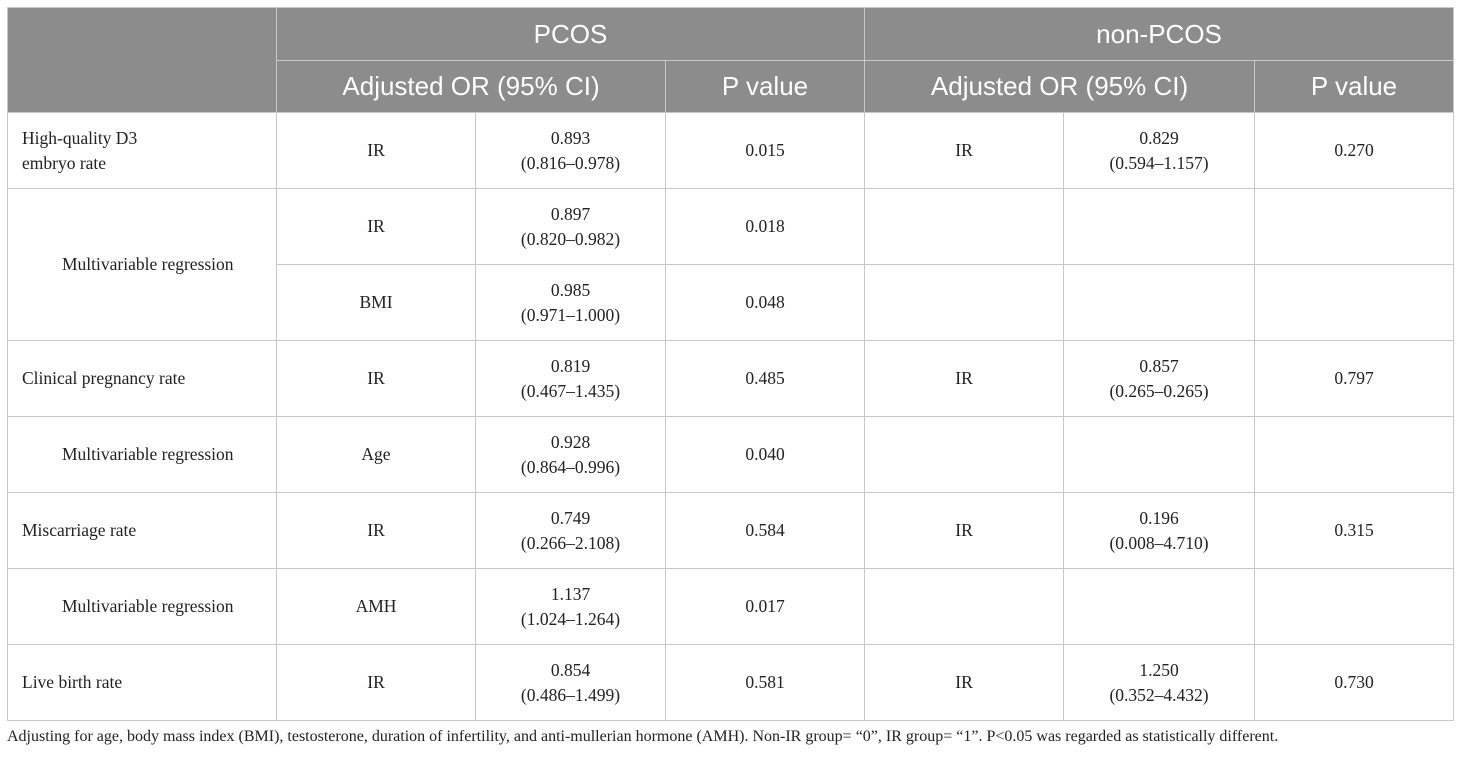 This screenshot has height=781, width=1460. What do you see at coordinates (1354, 150) in the screenshot?
I see `non-pcos-p-value: 0.270` at bounding box center [1354, 150].